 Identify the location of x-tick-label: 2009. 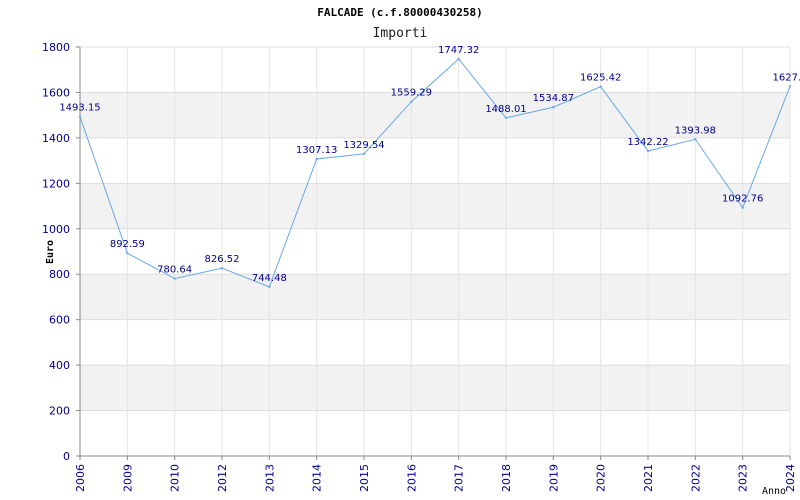
(127, 478).